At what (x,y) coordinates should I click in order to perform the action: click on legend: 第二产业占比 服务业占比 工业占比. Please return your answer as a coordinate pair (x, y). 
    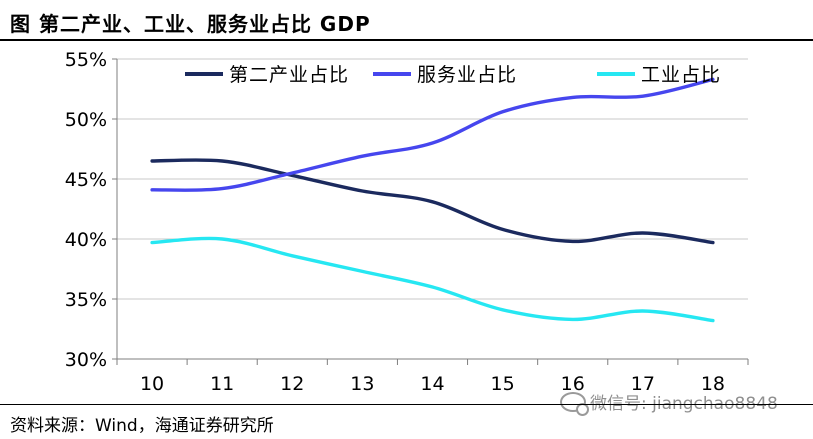
    Looking at the image, I should click on (453, 75).